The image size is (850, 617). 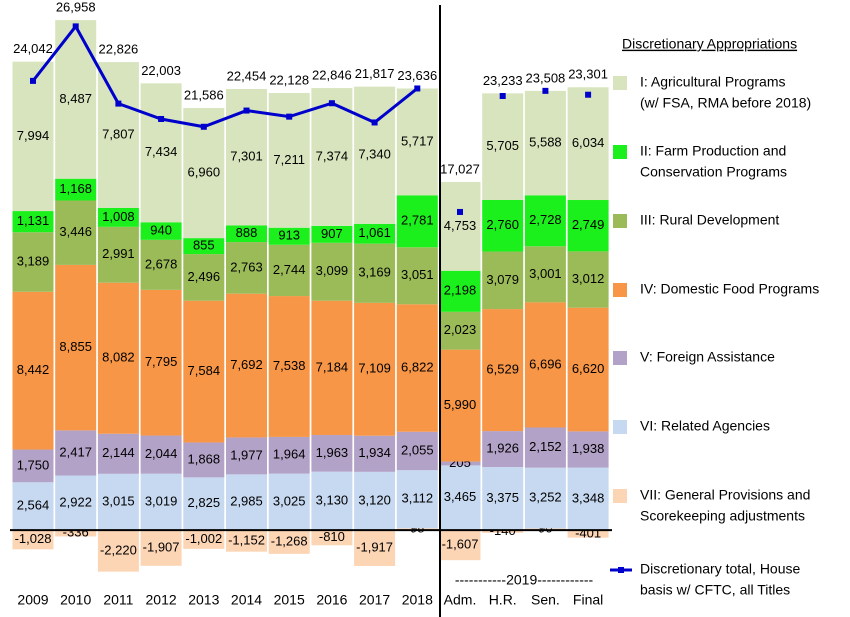 I want to click on data-label: 940, so click(x=161, y=229).